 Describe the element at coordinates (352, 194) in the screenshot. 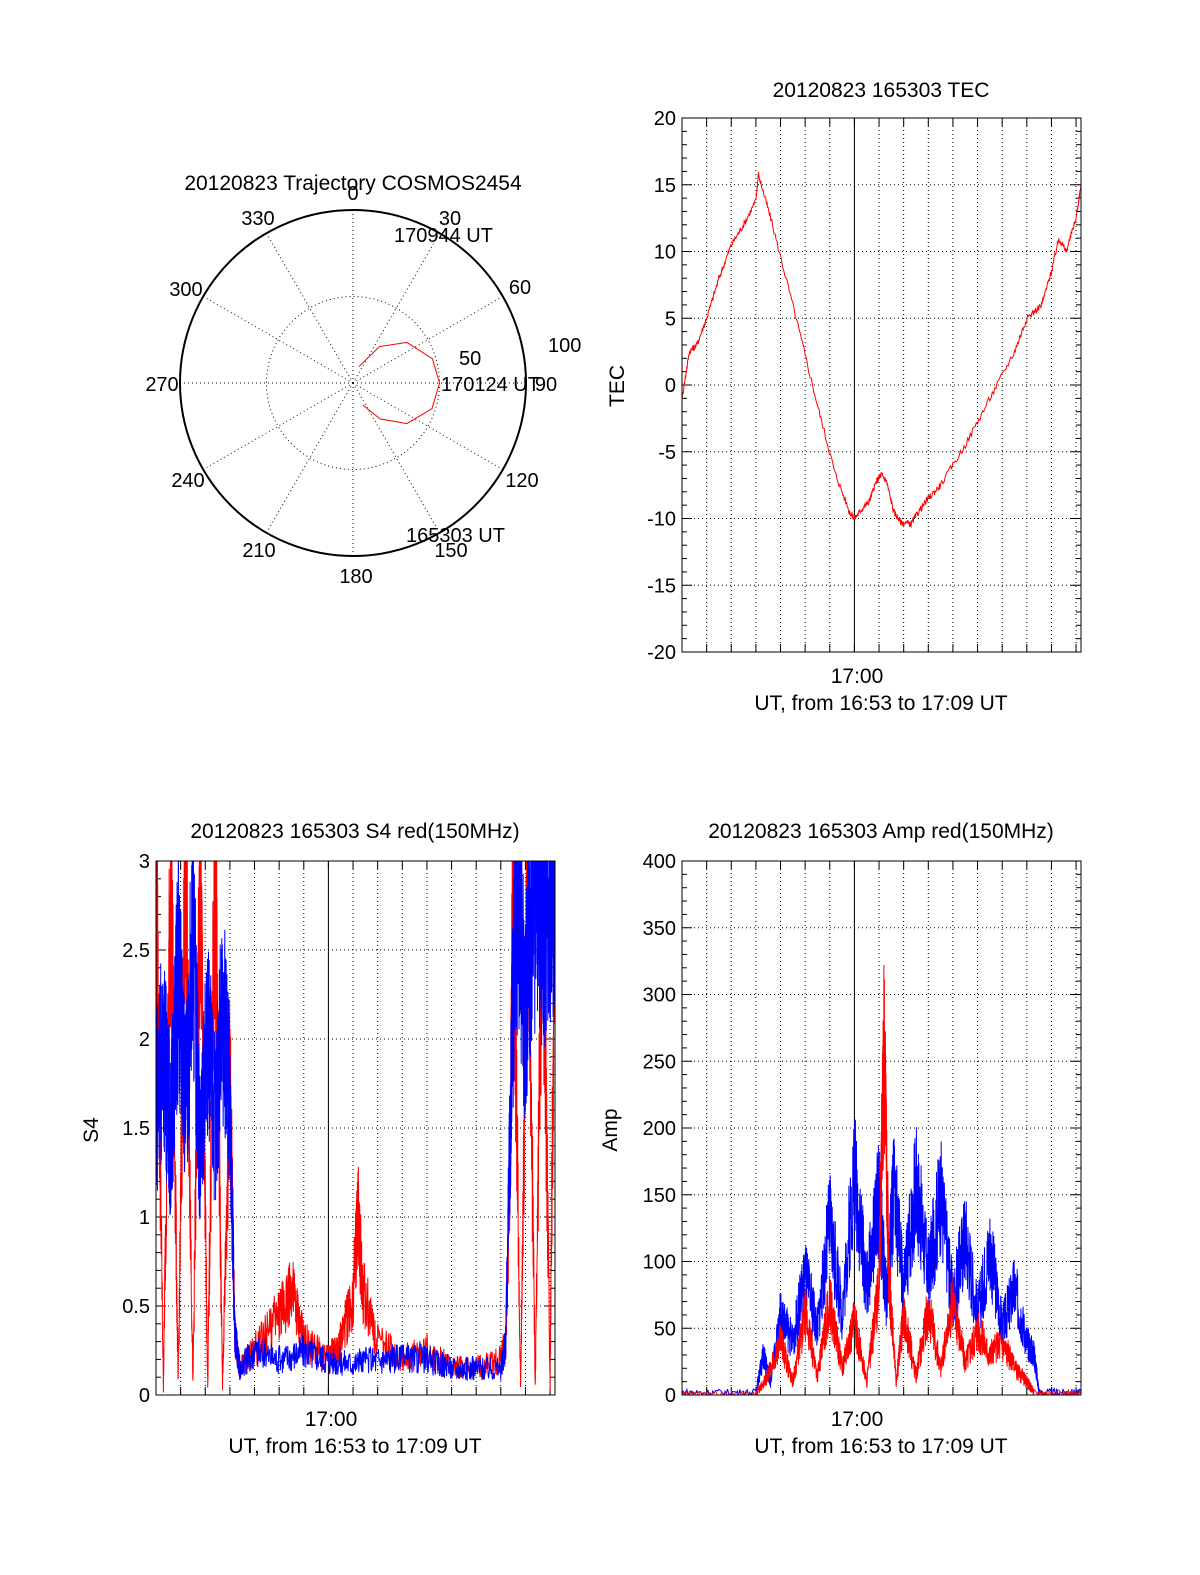

I see `polar-angle-label-0: 0` at that location.